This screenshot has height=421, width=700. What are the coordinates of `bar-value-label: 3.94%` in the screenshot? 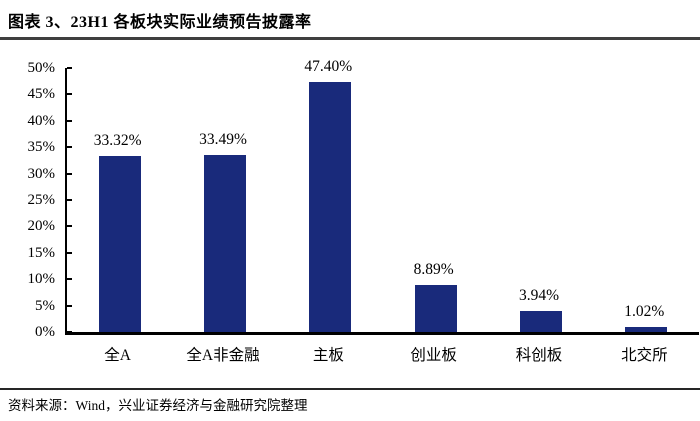 It's located at (539, 296).